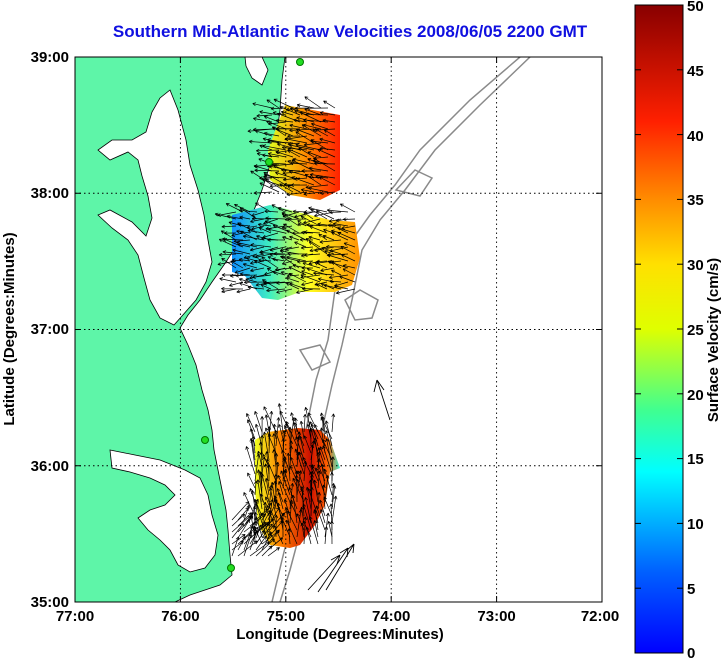 The image size is (724, 659). What do you see at coordinates (286, 616) in the screenshot?
I see `x-tick-label: 75:00` at bounding box center [286, 616].